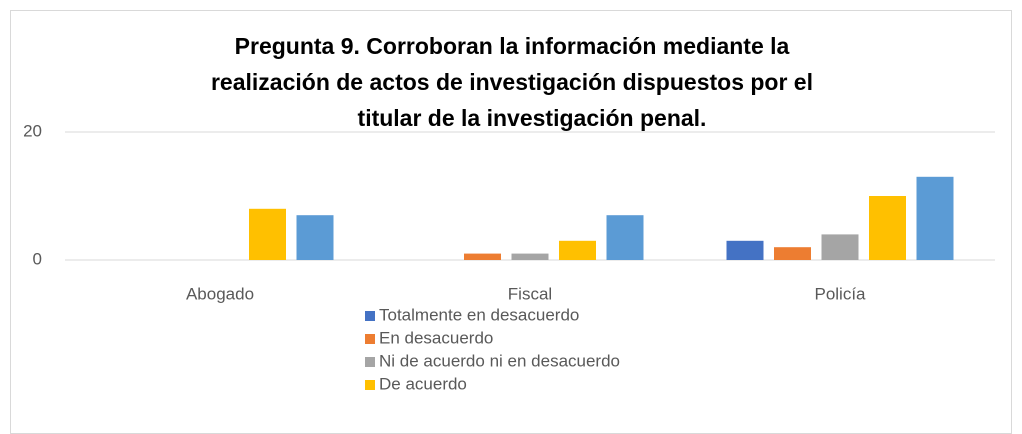 The width and height of the screenshot is (1022, 434). Describe the element at coordinates (32, 130) in the screenshot. I see `y-tick-label: 20` at that location.